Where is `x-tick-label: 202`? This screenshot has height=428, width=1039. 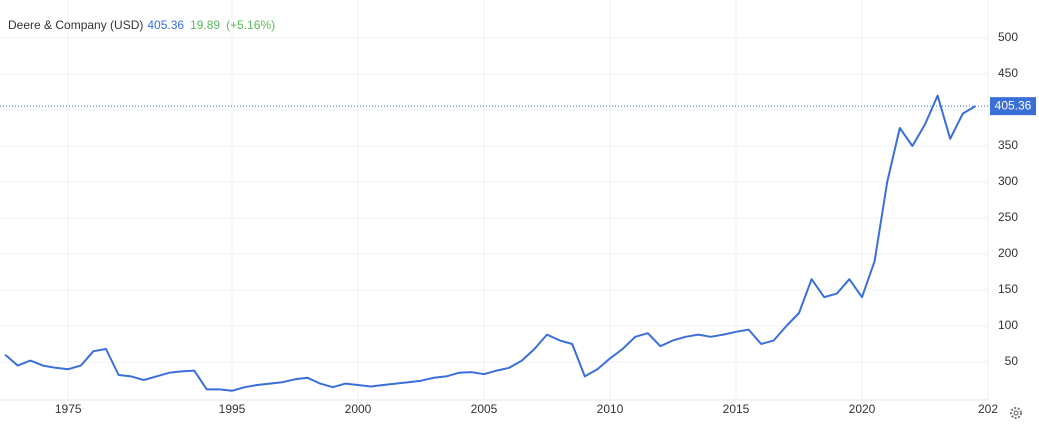
x-tick-label: 202 is located at coordinates (988, 409).